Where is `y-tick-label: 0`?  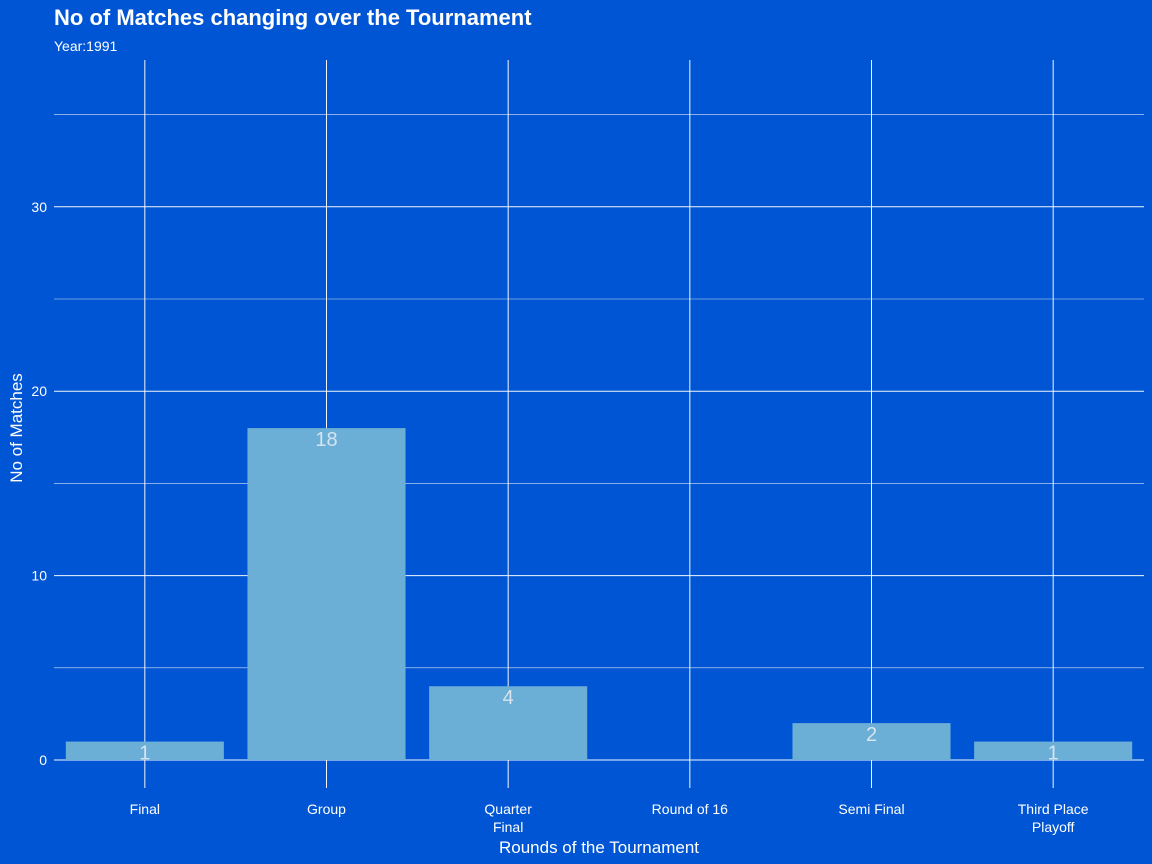
y-tick-label: 0 is located at coordinates (43, 760).